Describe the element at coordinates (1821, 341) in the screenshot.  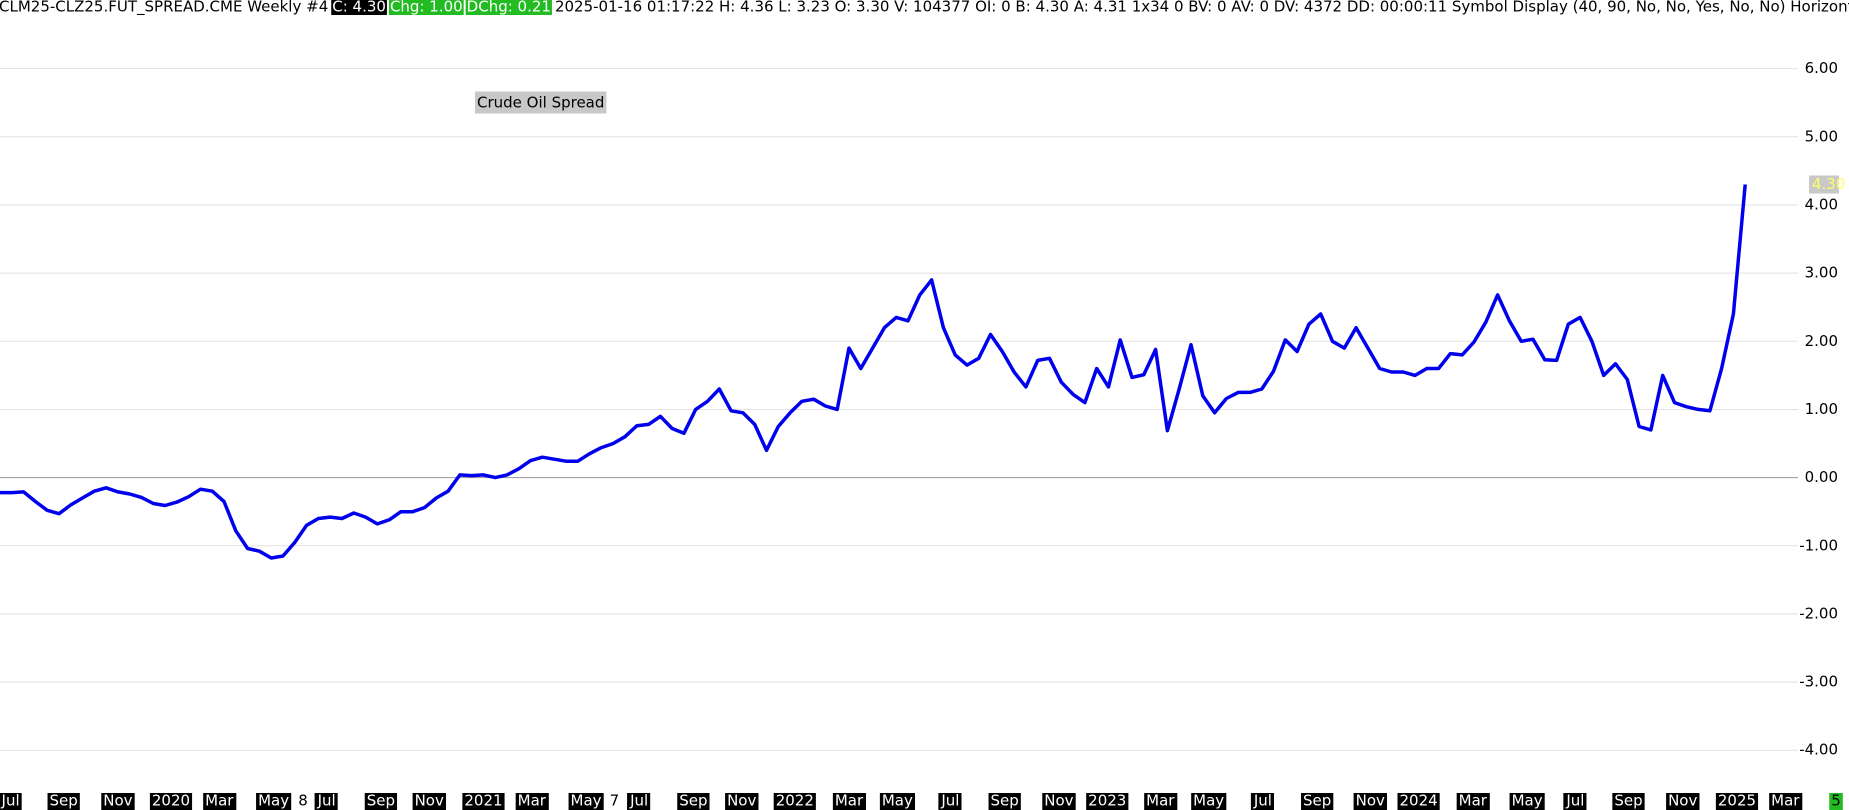
I see `y-tick-label: 2.00` at that location.